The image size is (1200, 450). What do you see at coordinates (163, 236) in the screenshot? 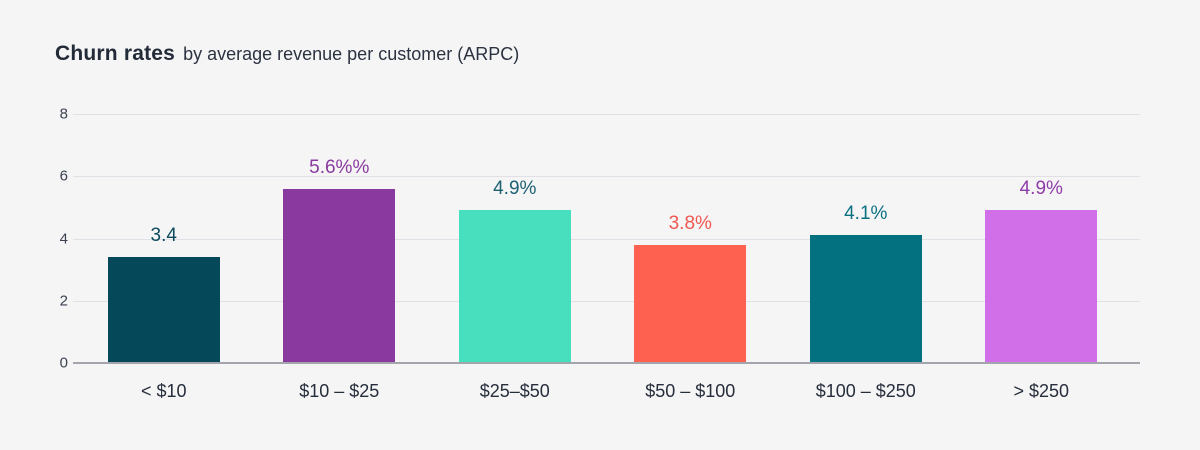
I see `bar-value-label: 3.4` at bounding box center [163, 236].